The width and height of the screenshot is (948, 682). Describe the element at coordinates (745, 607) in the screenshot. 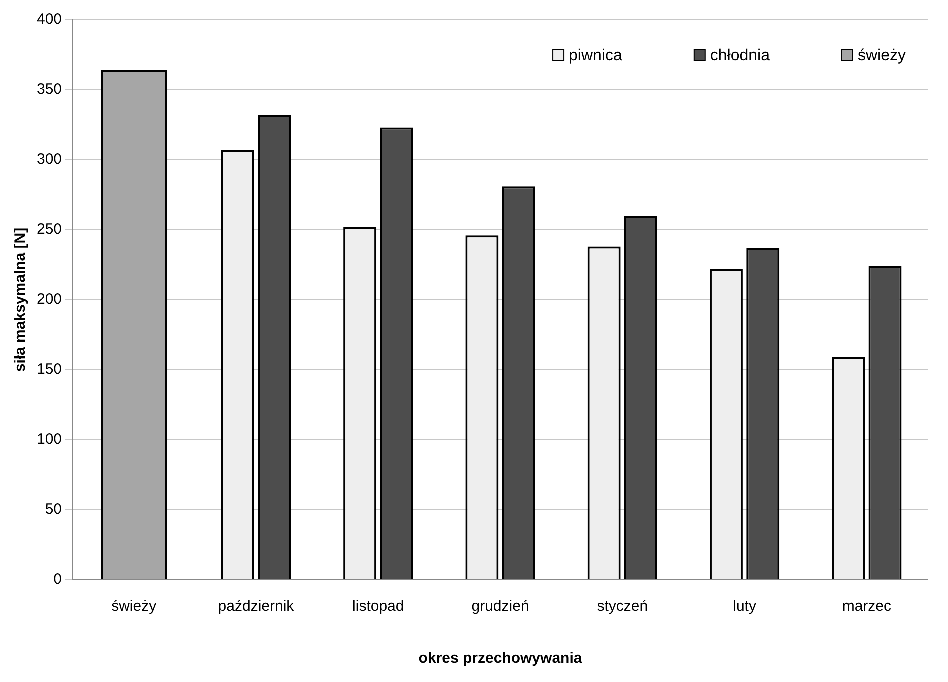

I see `x-tick-label: luty` at that location.